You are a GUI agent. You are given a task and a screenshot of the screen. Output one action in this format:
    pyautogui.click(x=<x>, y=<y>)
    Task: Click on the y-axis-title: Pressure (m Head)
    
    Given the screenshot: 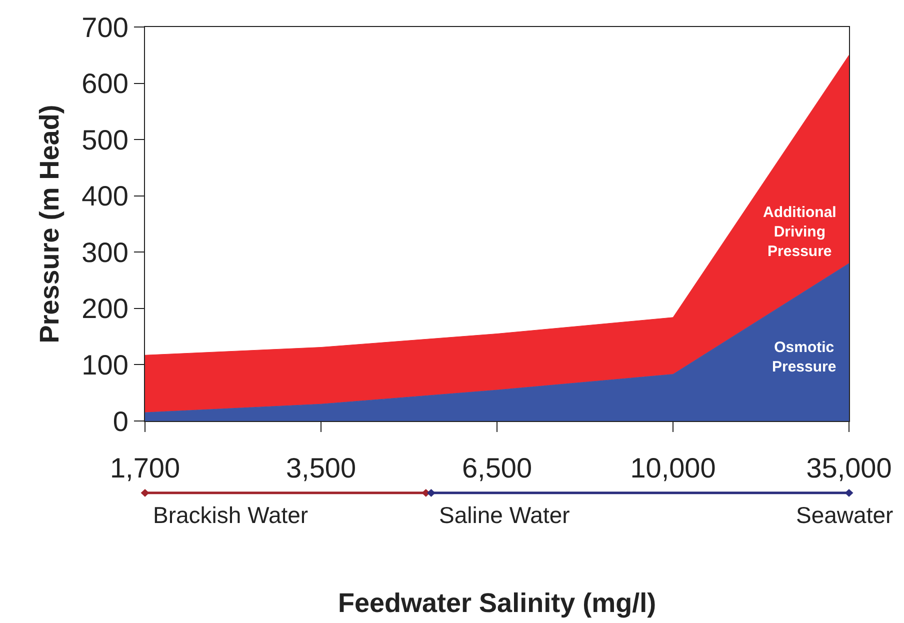 What is the action you would take?
    pyautogui.click(x=49, y=224)
    